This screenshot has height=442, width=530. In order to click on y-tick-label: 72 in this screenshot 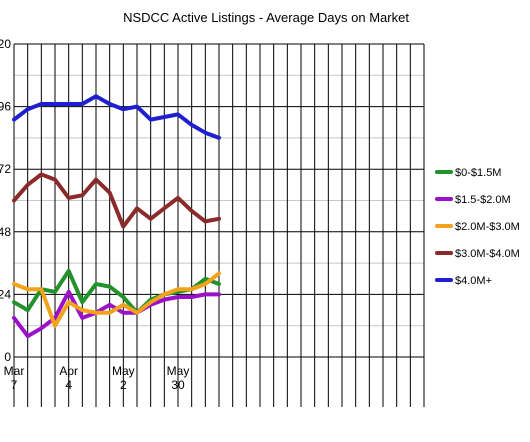, I will do `click(5, 169)`.